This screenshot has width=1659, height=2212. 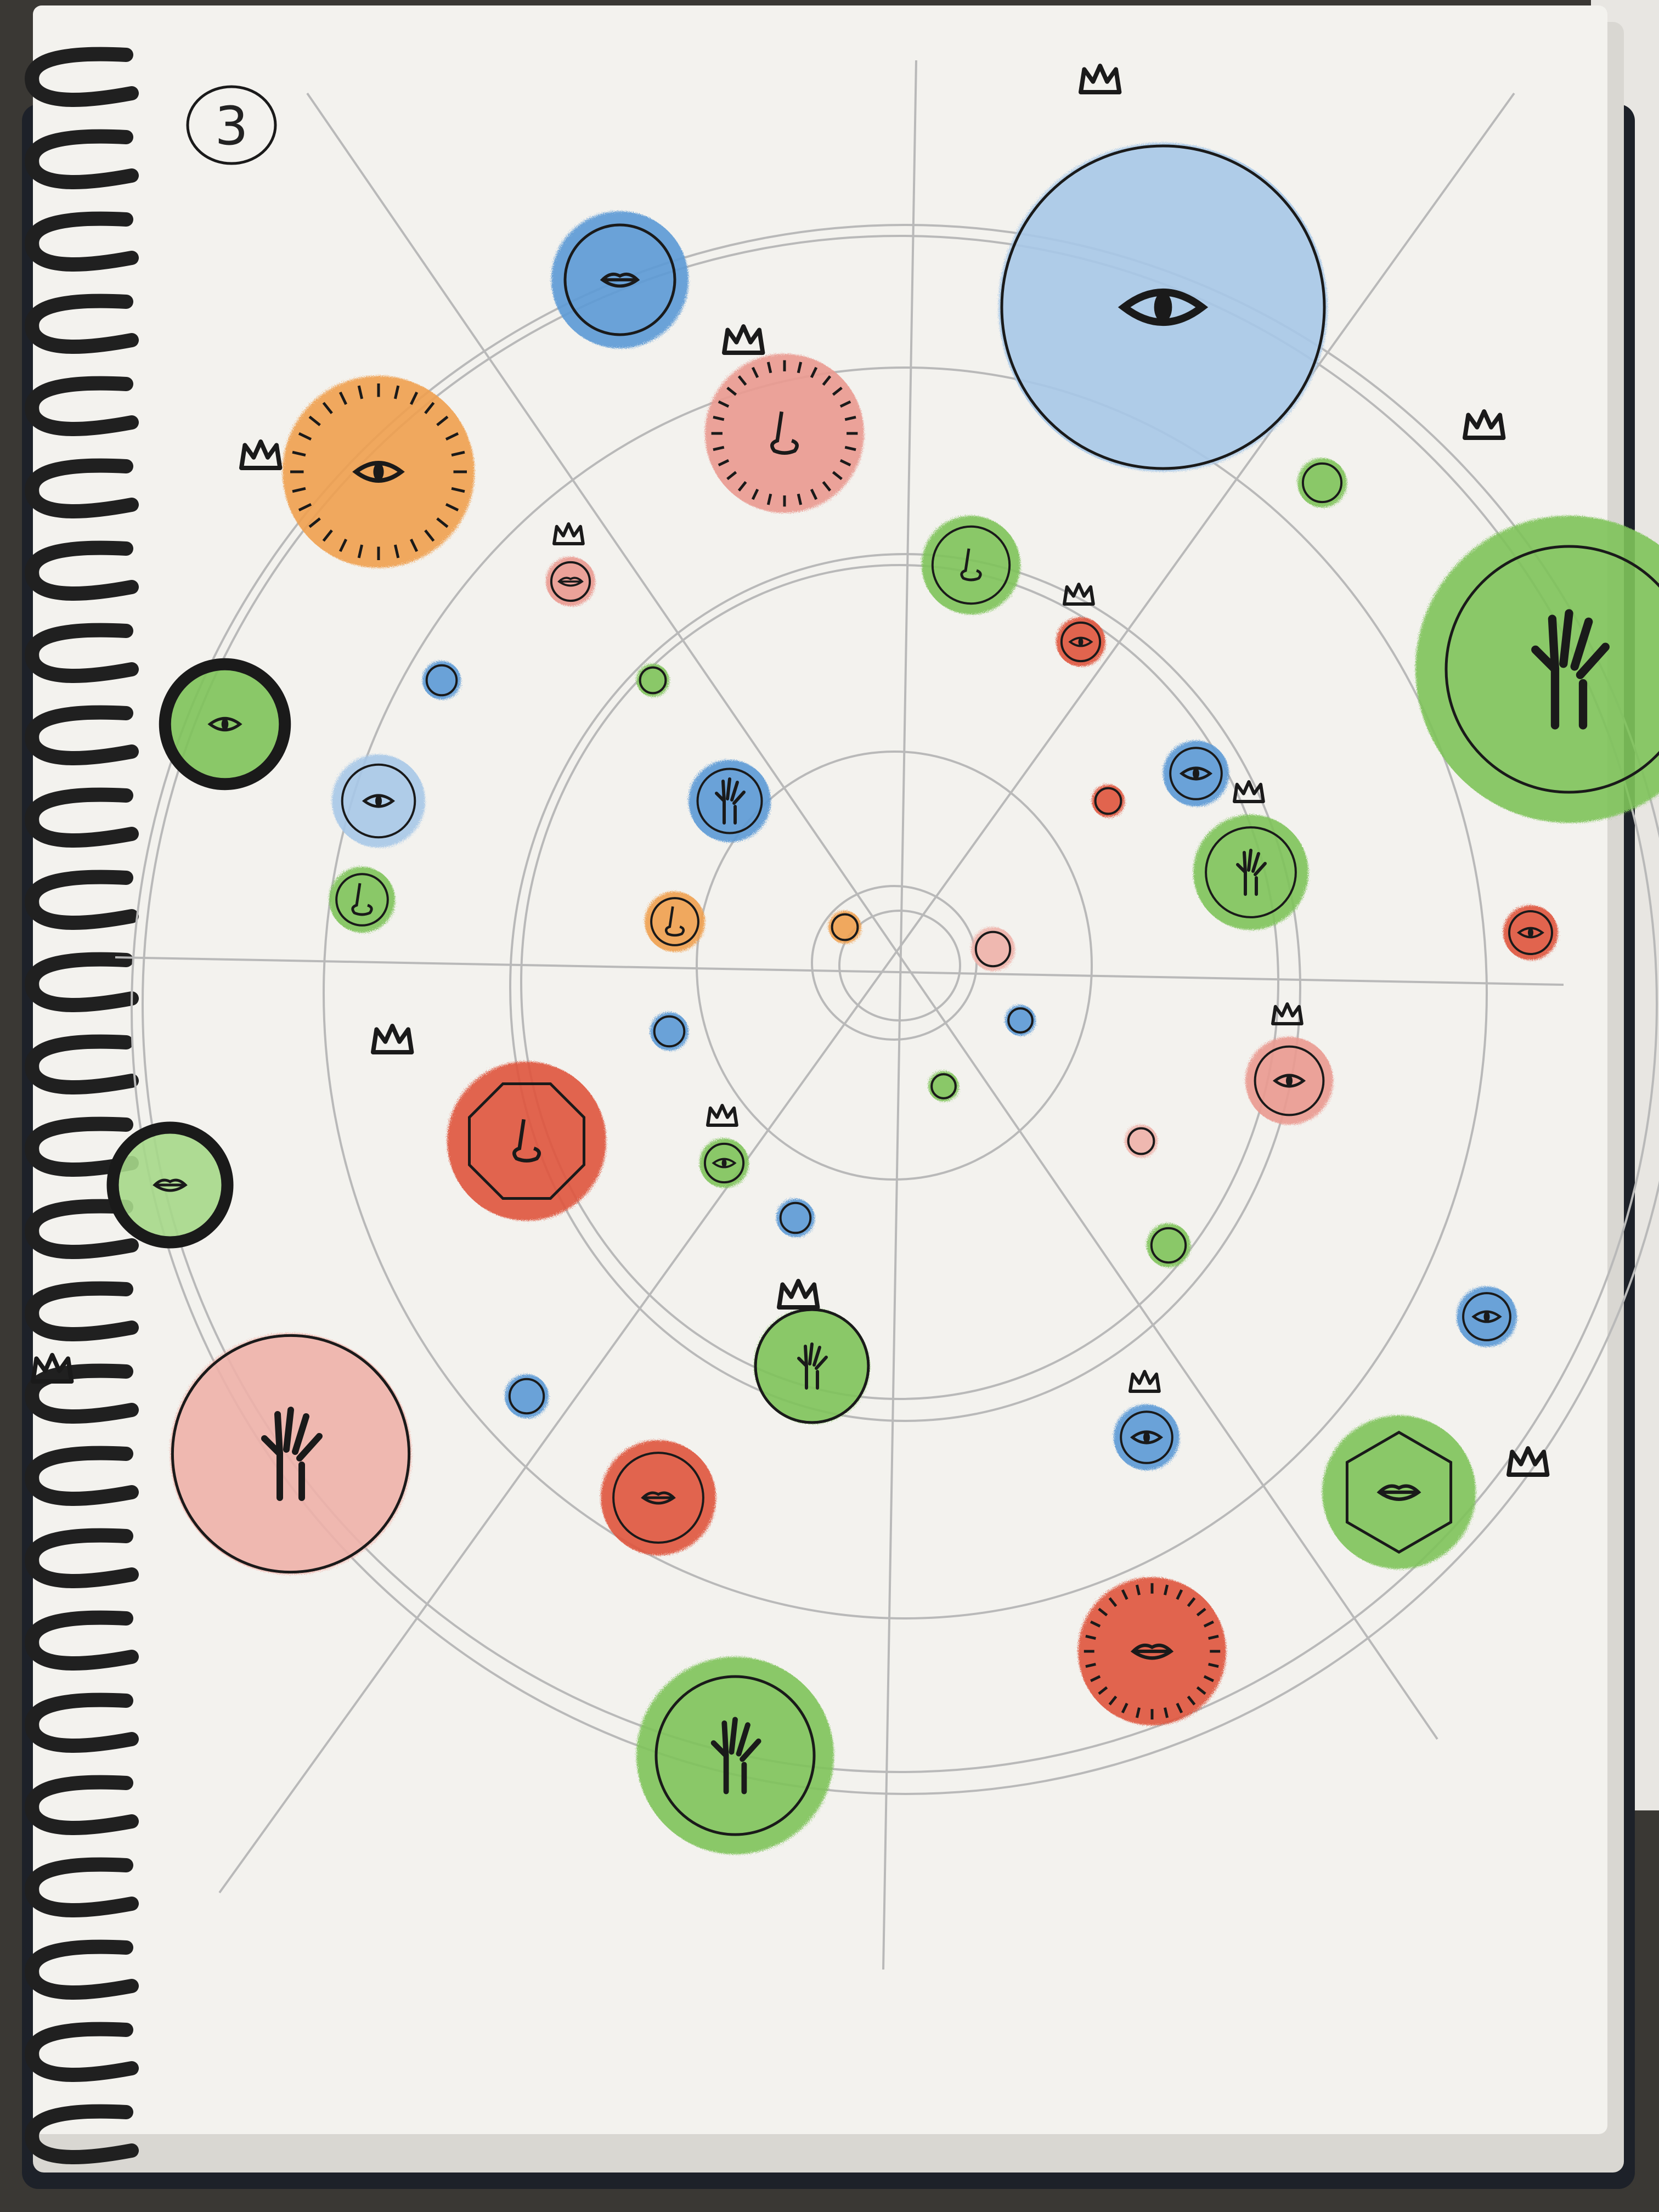 I want to click on page-number-circle, so click(x=232, y=125).